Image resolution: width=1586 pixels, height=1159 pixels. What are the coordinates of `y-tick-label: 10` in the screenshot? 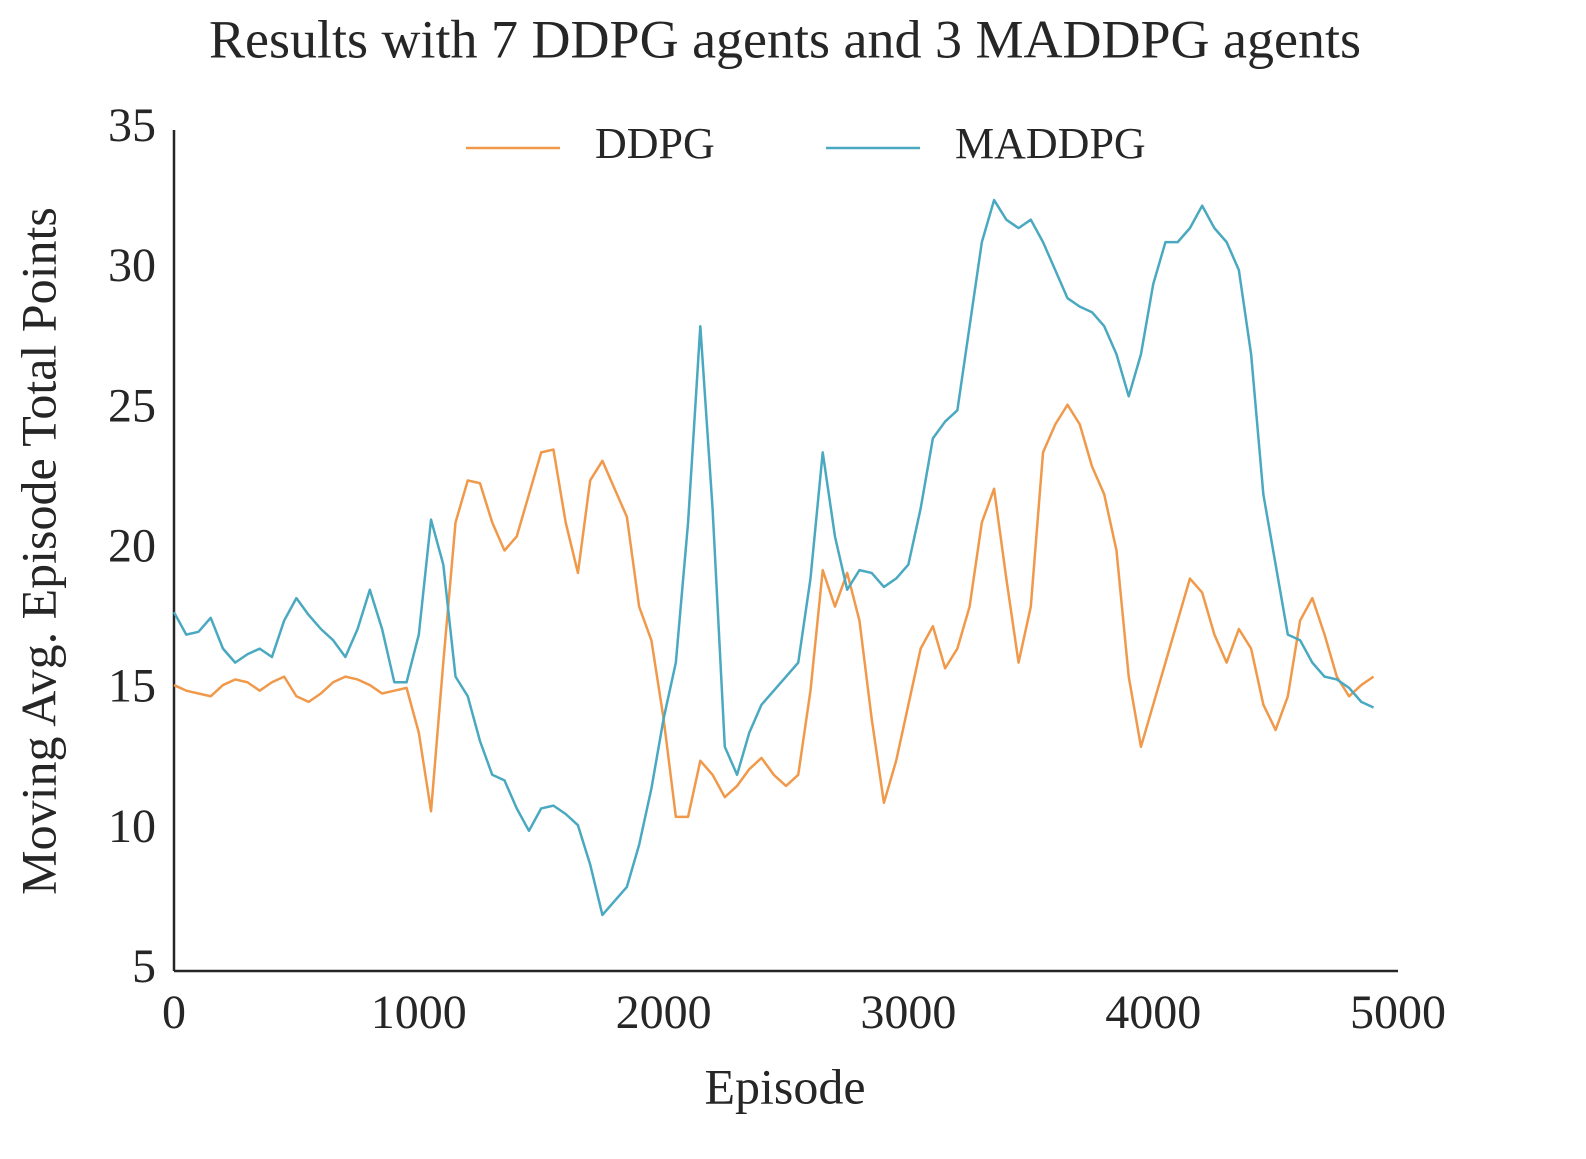 It's located at (132, 826).